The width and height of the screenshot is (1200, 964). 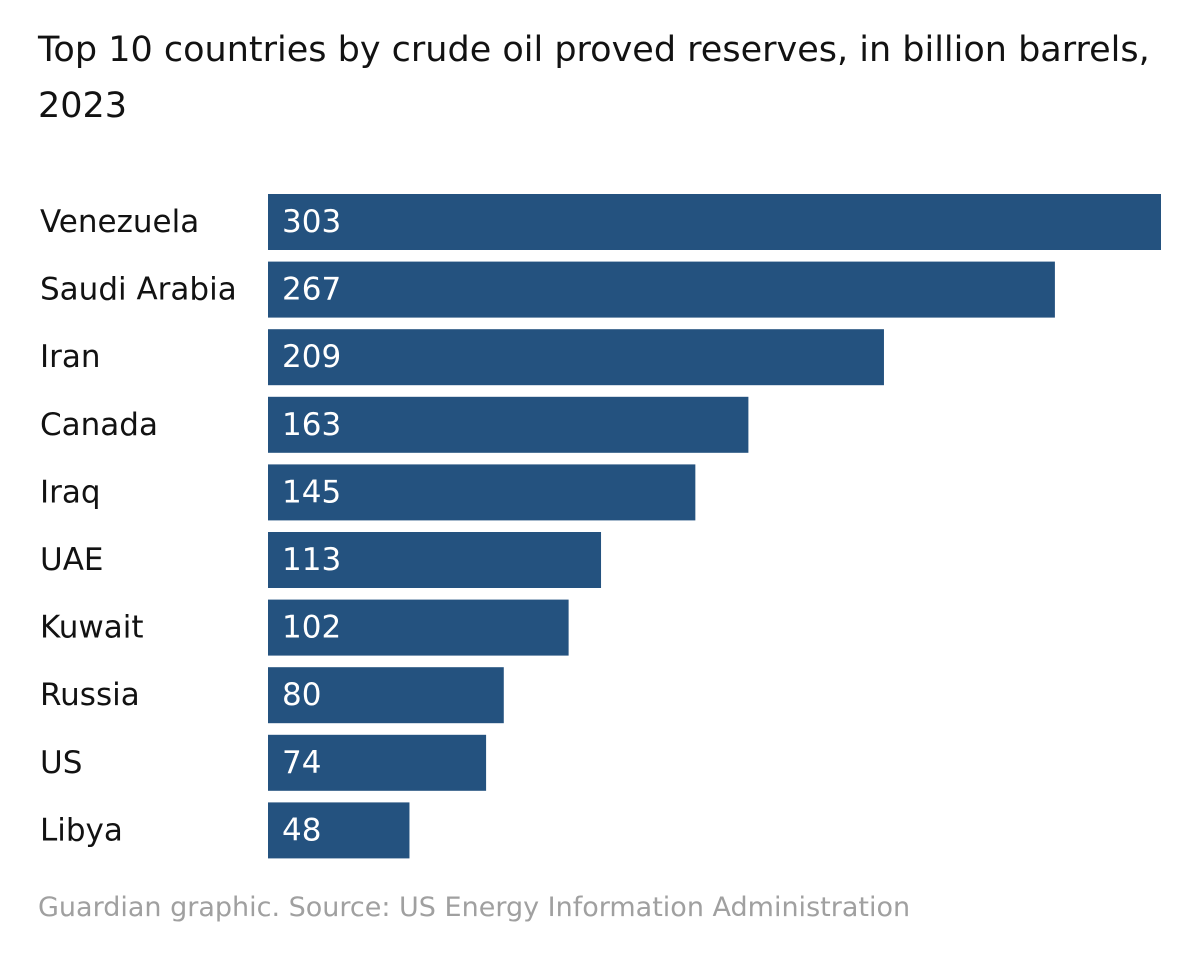 I want to click on category-label: Russia, so click(x=90, y=695).